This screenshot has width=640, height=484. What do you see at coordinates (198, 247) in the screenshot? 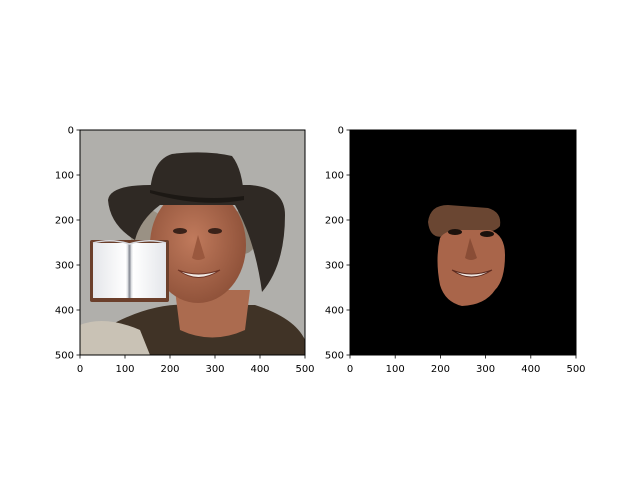
I see `nose` at bounding box center [198, 247].